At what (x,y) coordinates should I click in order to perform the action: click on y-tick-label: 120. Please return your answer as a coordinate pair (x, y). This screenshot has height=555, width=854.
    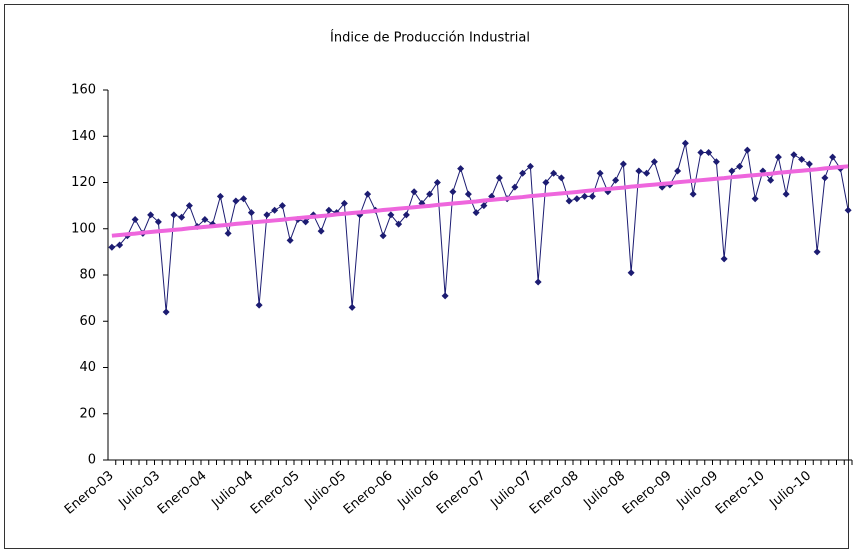
    Looking at the image, I should click on (83, 182).